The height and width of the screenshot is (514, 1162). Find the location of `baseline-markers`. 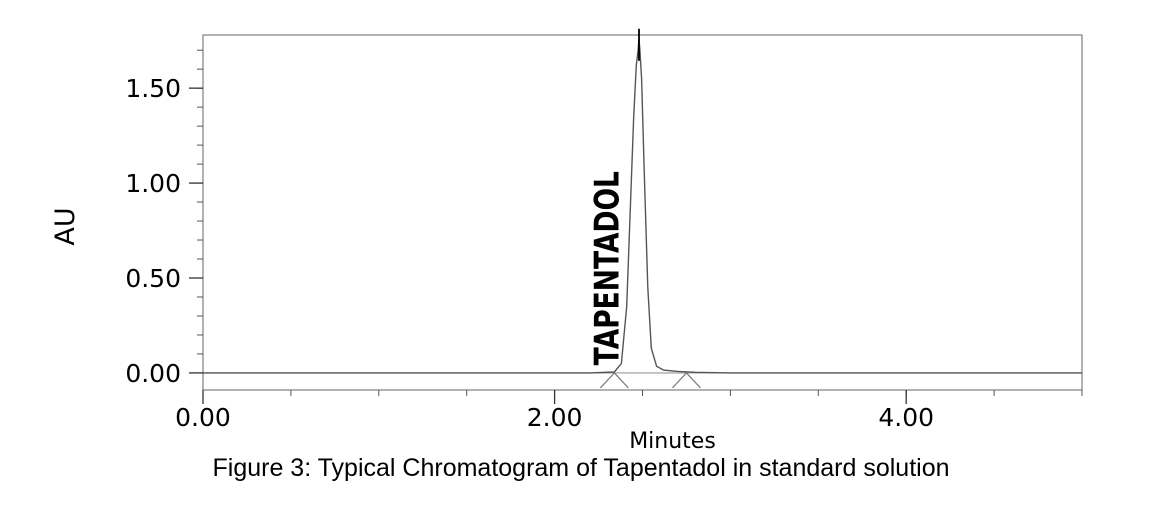

baseline-markers is located at coordinates (650, 380).